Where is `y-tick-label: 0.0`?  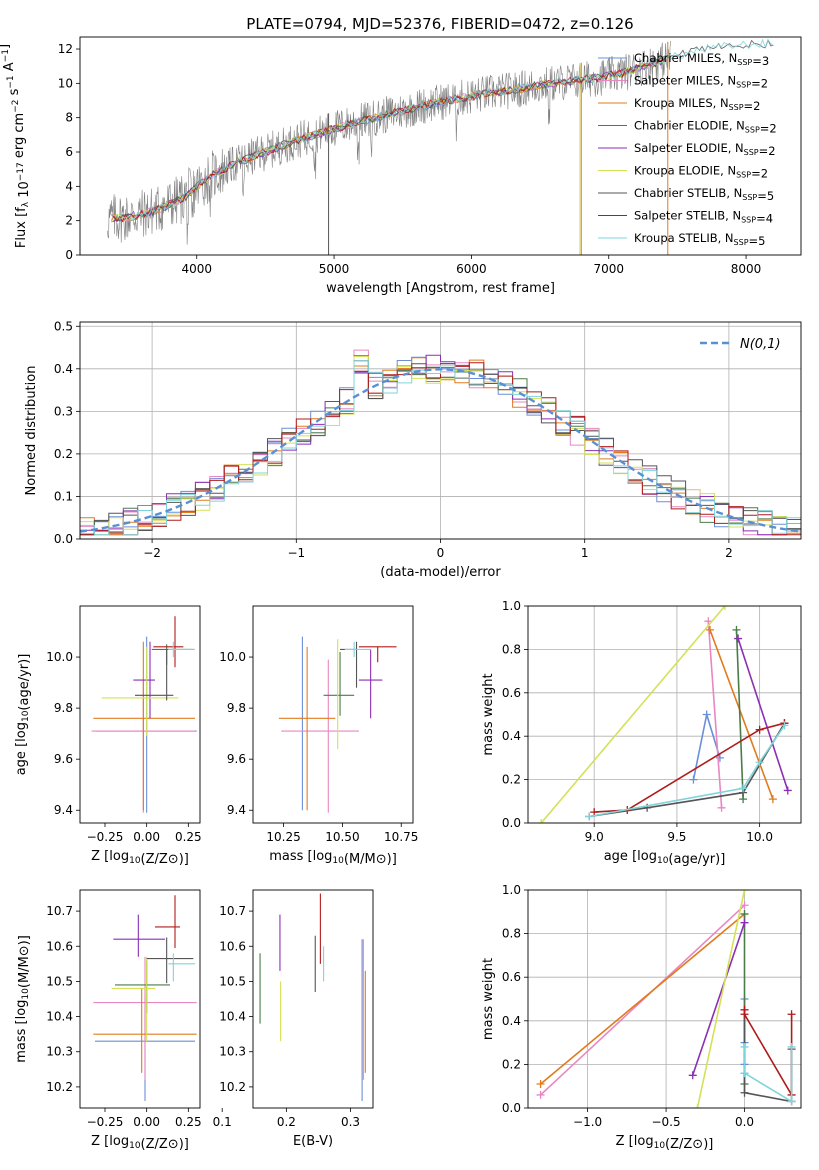 y-tick-label: 0.0 is located at coordinates (63, 539).